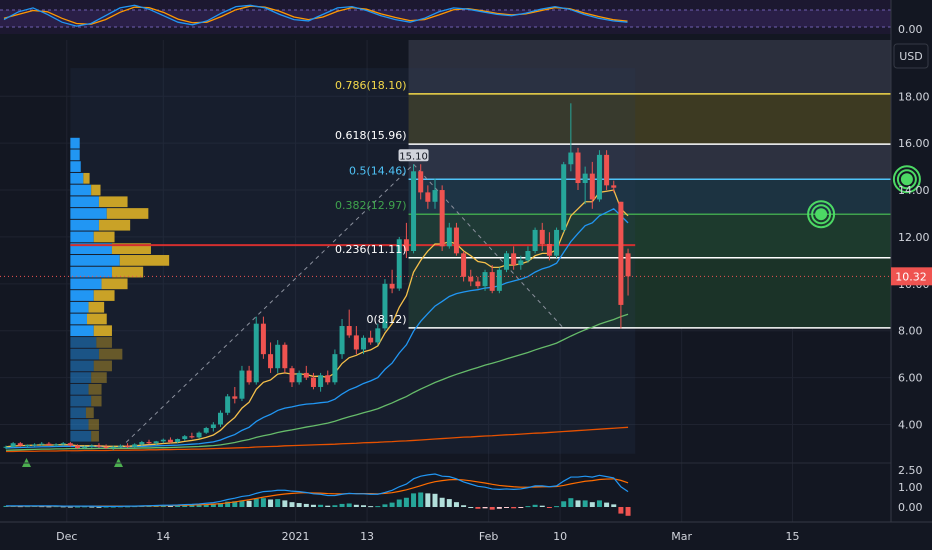 The image size is (932, 550). I want to click on time-tick-label: Feb, so click(488, 536).